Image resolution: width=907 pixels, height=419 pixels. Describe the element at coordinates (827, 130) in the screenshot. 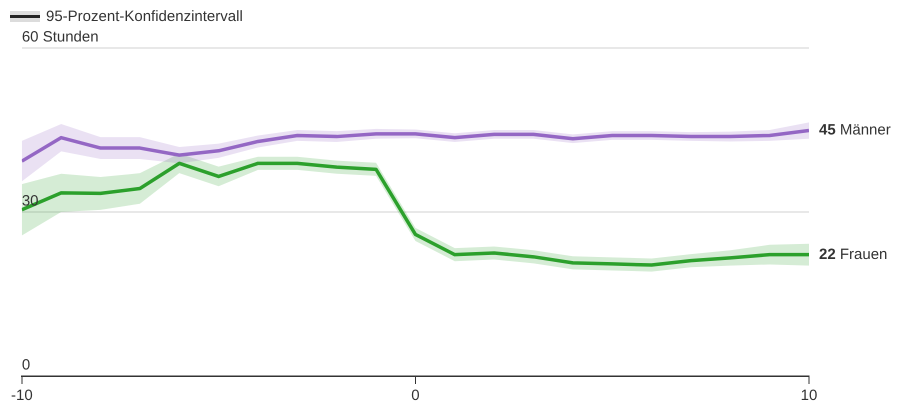

I see `data-label: 45` at that location.